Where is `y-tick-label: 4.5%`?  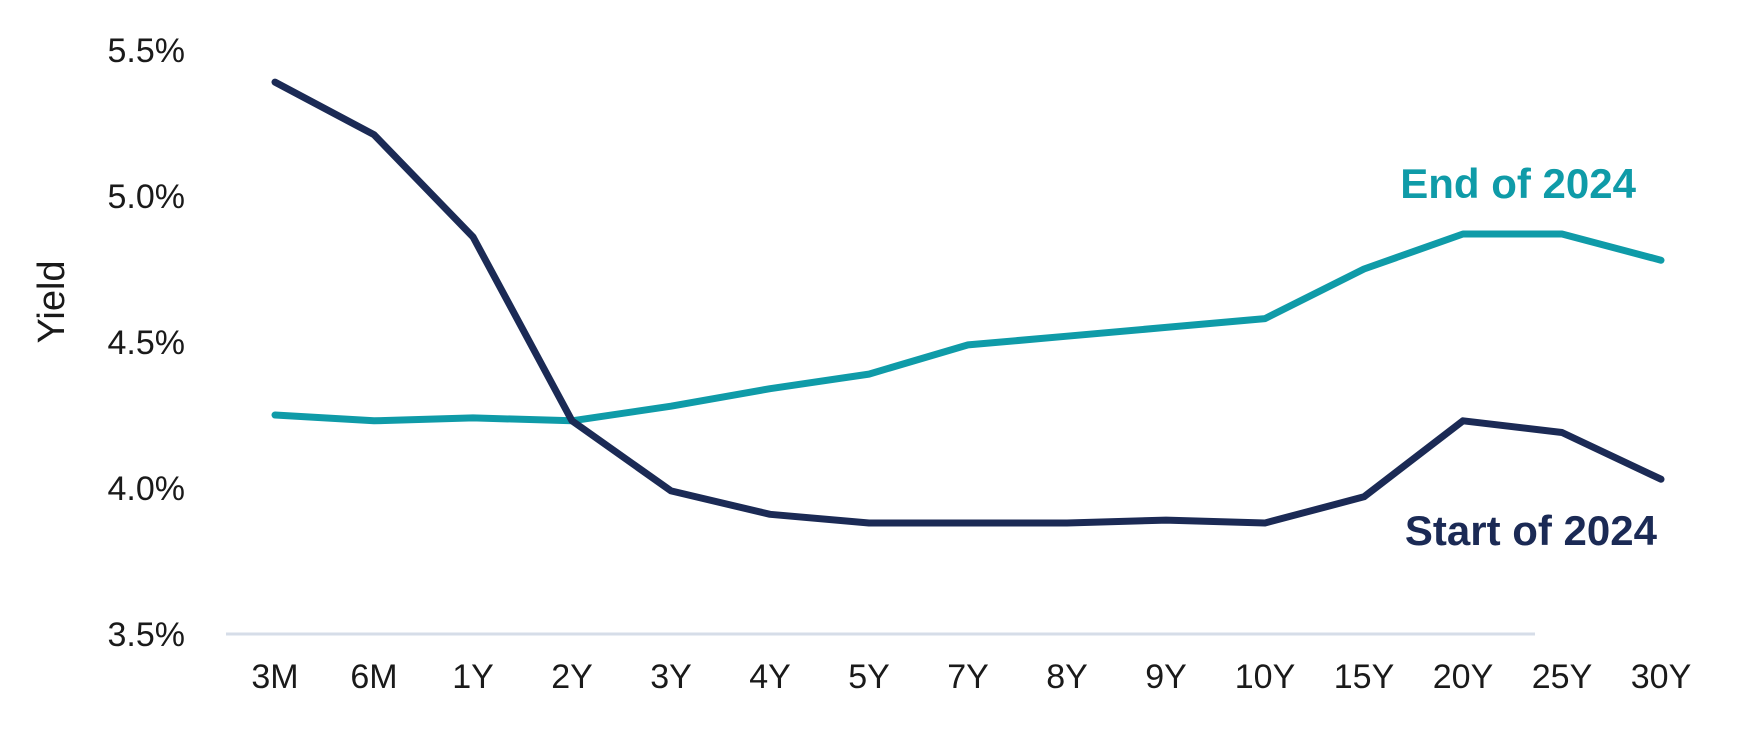
y-tick-label: 4.5% is located at coordinates (147, 343).